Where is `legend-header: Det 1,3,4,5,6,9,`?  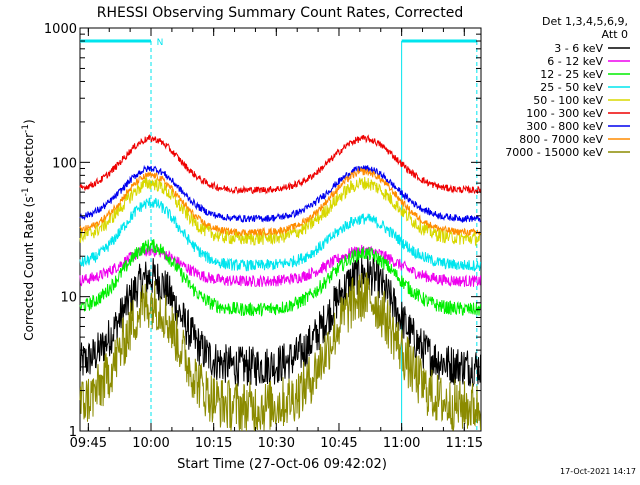
legend-header: Det 1,3,4,5,6,9, is located at coordinates (585, 21).